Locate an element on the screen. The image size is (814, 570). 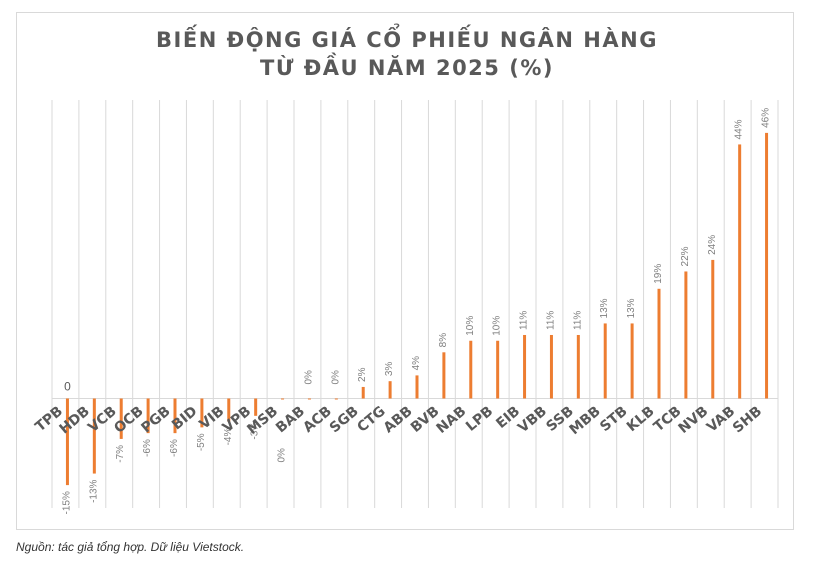
data-label-eib: 11% is located at coordinates (524, 320).